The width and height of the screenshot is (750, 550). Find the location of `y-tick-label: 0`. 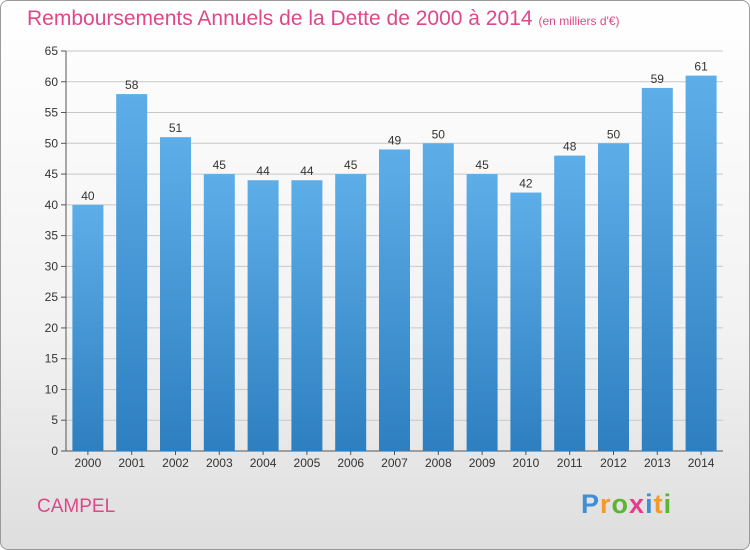

y-tick-label: 0 is located at coordinates (54, 451).